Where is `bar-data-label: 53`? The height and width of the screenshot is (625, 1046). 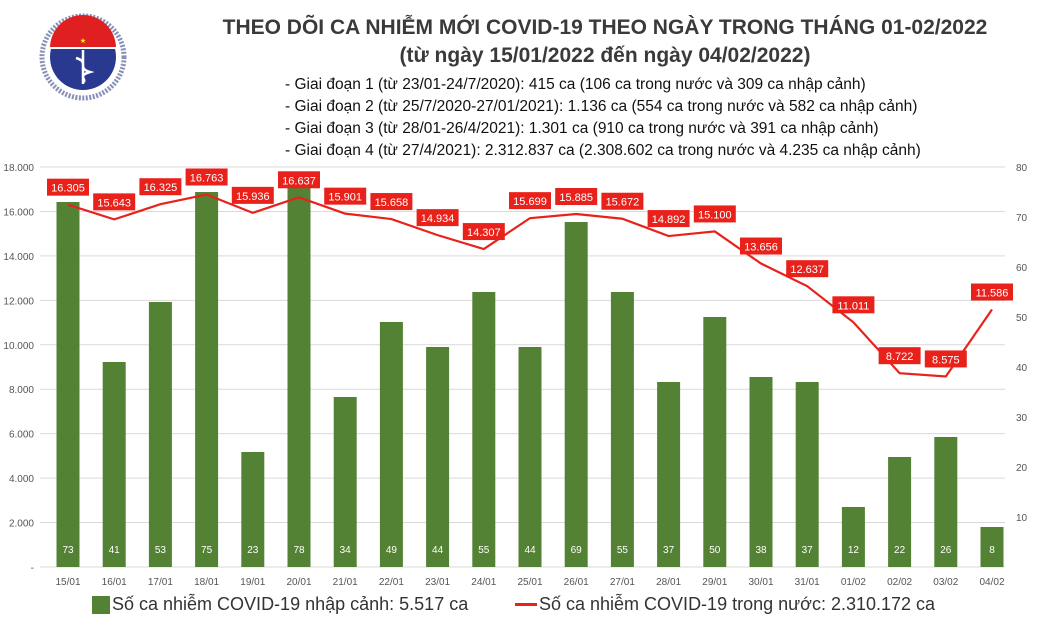 bar-data-label: 53 is located at coordinates (161, 550).